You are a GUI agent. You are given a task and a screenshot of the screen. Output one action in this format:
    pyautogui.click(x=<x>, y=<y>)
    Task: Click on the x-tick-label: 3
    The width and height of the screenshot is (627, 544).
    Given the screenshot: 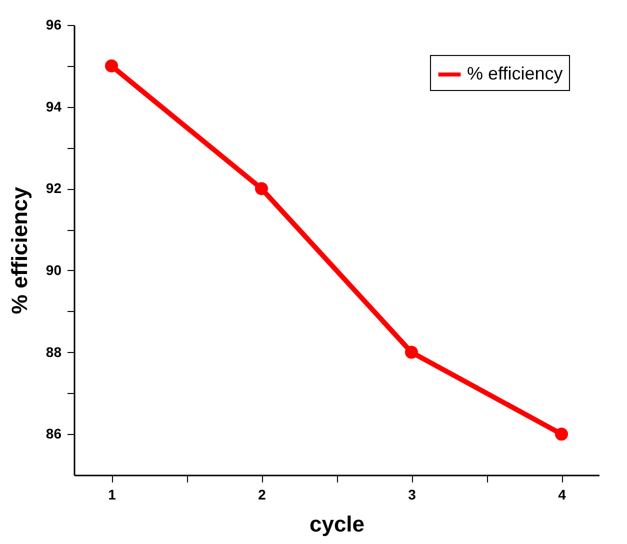 What is the action you would take?
    pyautogui.click(x=412, y=494)
    